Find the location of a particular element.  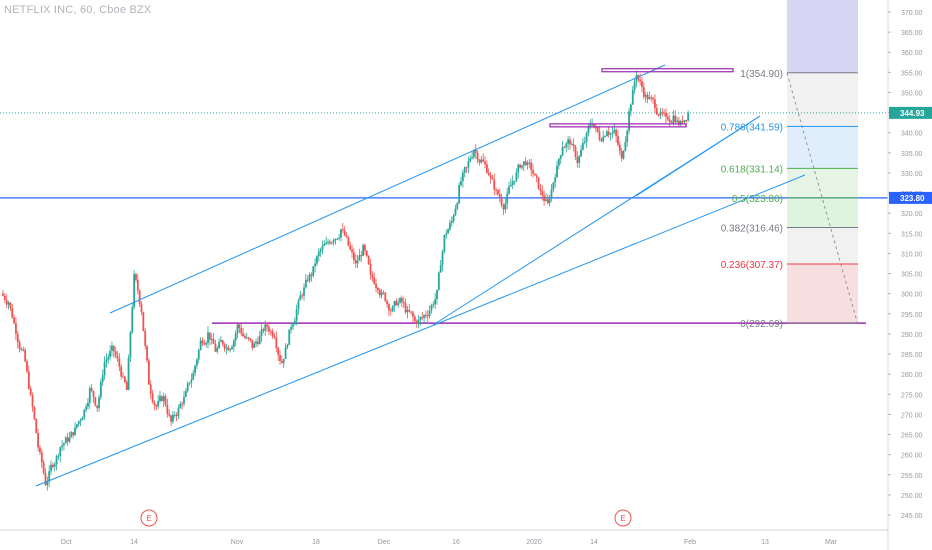

price-tick-label: 335.00 is located at coordinates (912, 154).